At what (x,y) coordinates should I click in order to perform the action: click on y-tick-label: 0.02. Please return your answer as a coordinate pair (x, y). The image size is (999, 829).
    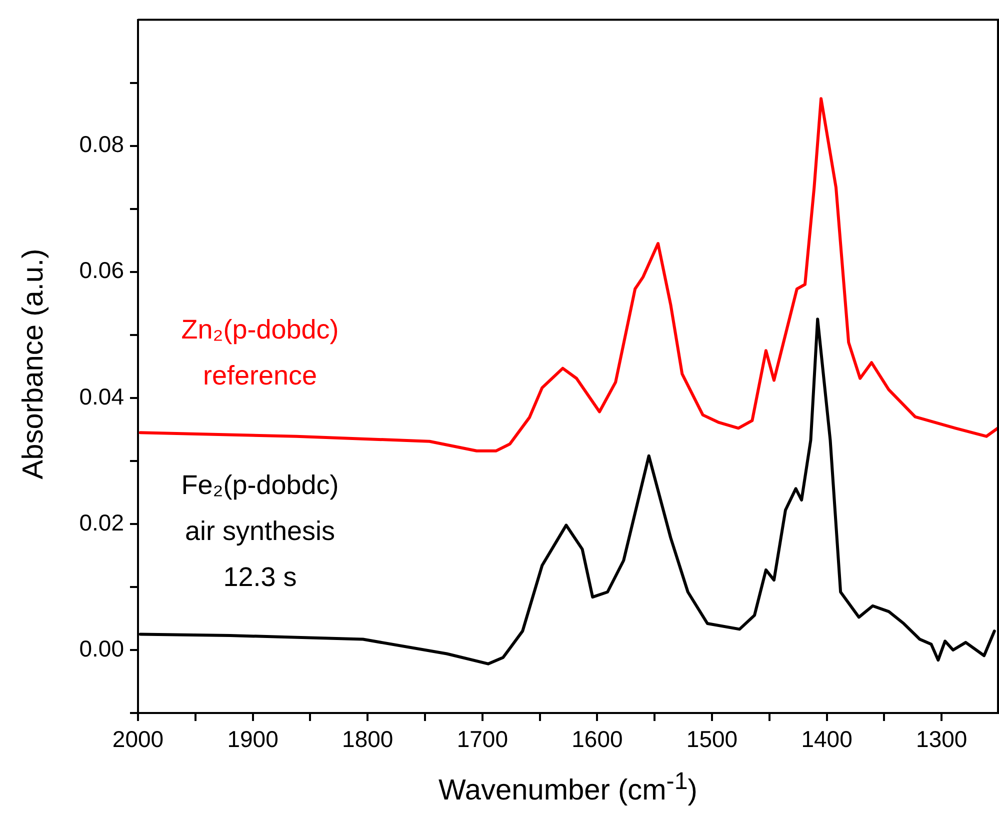
    Looking at the image, I should click on (101, 522).